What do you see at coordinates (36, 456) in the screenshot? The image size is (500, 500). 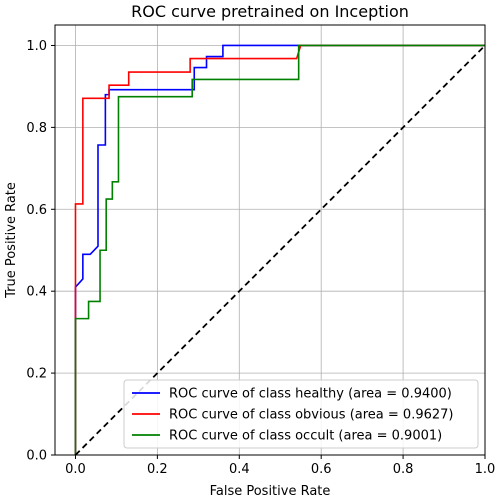 I see `y-tick-label: 0.0` at bounding box center [36, 456].